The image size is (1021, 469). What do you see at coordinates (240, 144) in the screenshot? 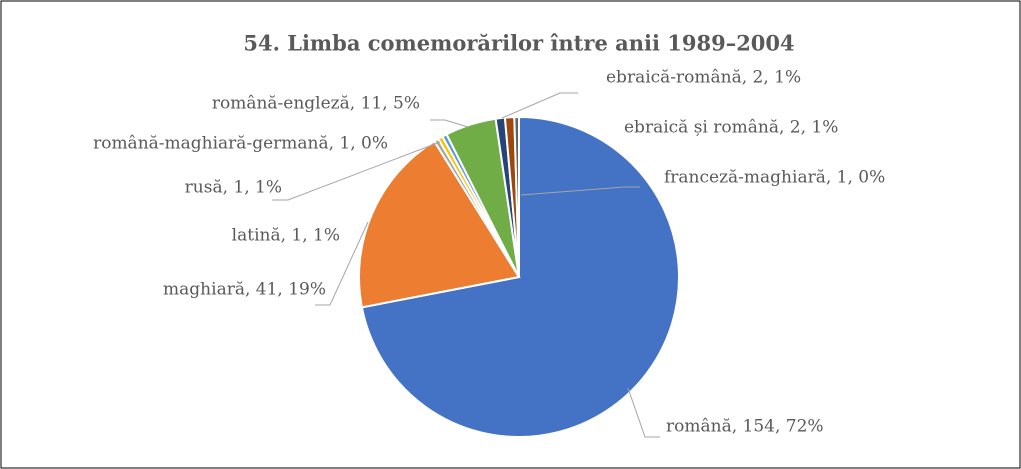
I see `data-label: română-maghiară-germană, 1, 0%` at bounding box center [240, 144].